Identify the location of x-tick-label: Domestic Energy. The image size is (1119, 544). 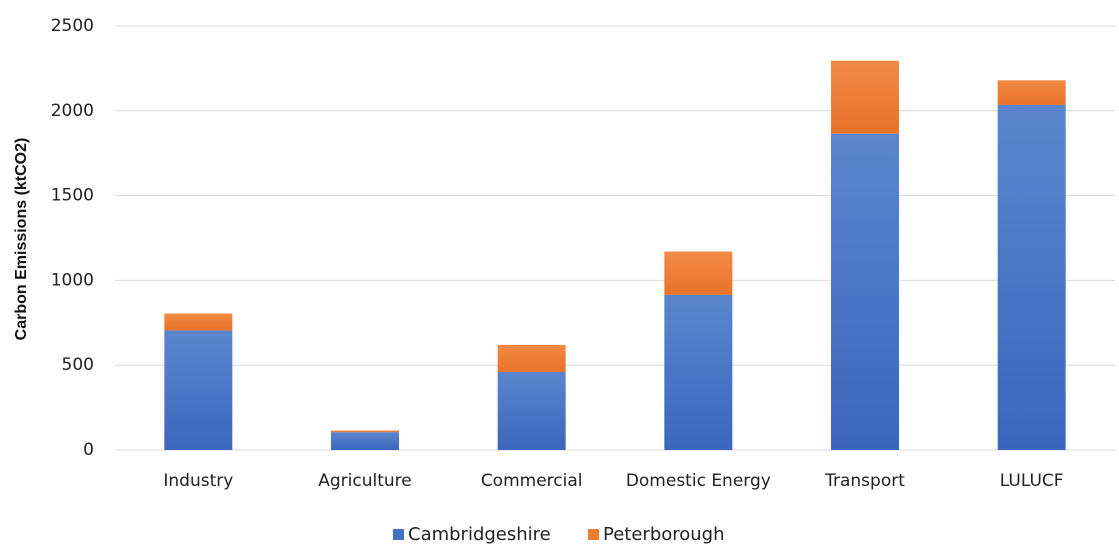
(698, 481).